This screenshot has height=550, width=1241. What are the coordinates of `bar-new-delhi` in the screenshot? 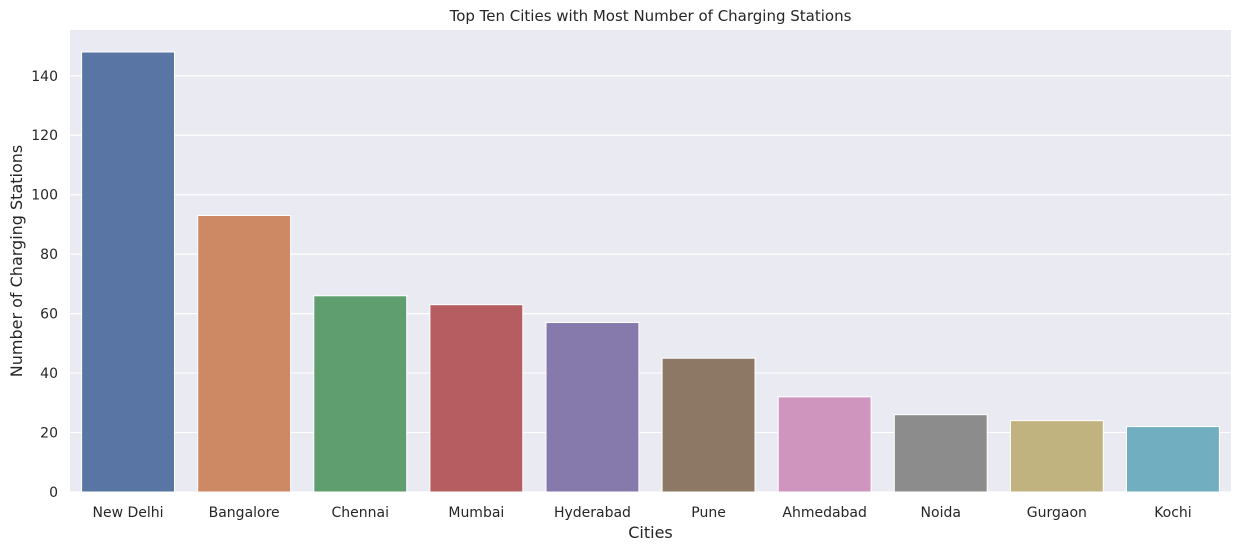 It's located at (128, 272).